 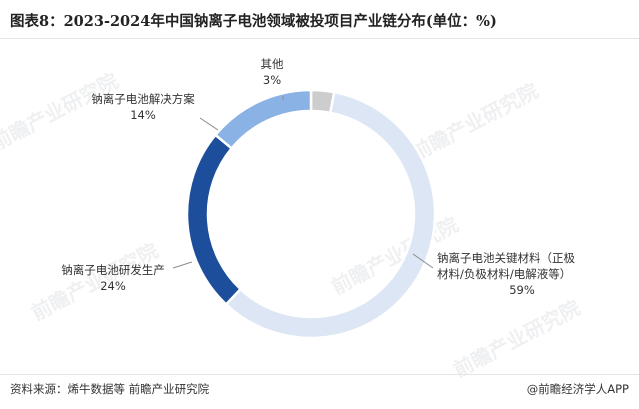 I want to click on slice-label: 材料/负极材料/电解液等）, so click(x=504, y=274).